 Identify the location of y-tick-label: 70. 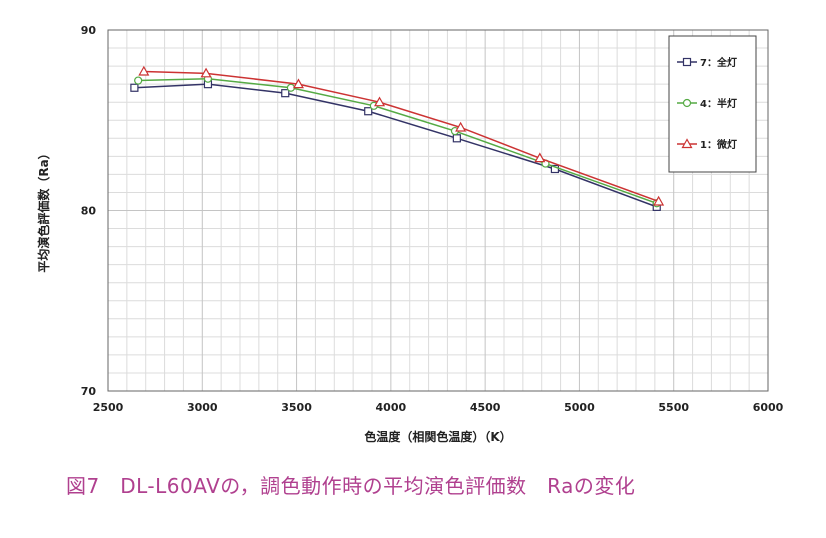
(89, 391).